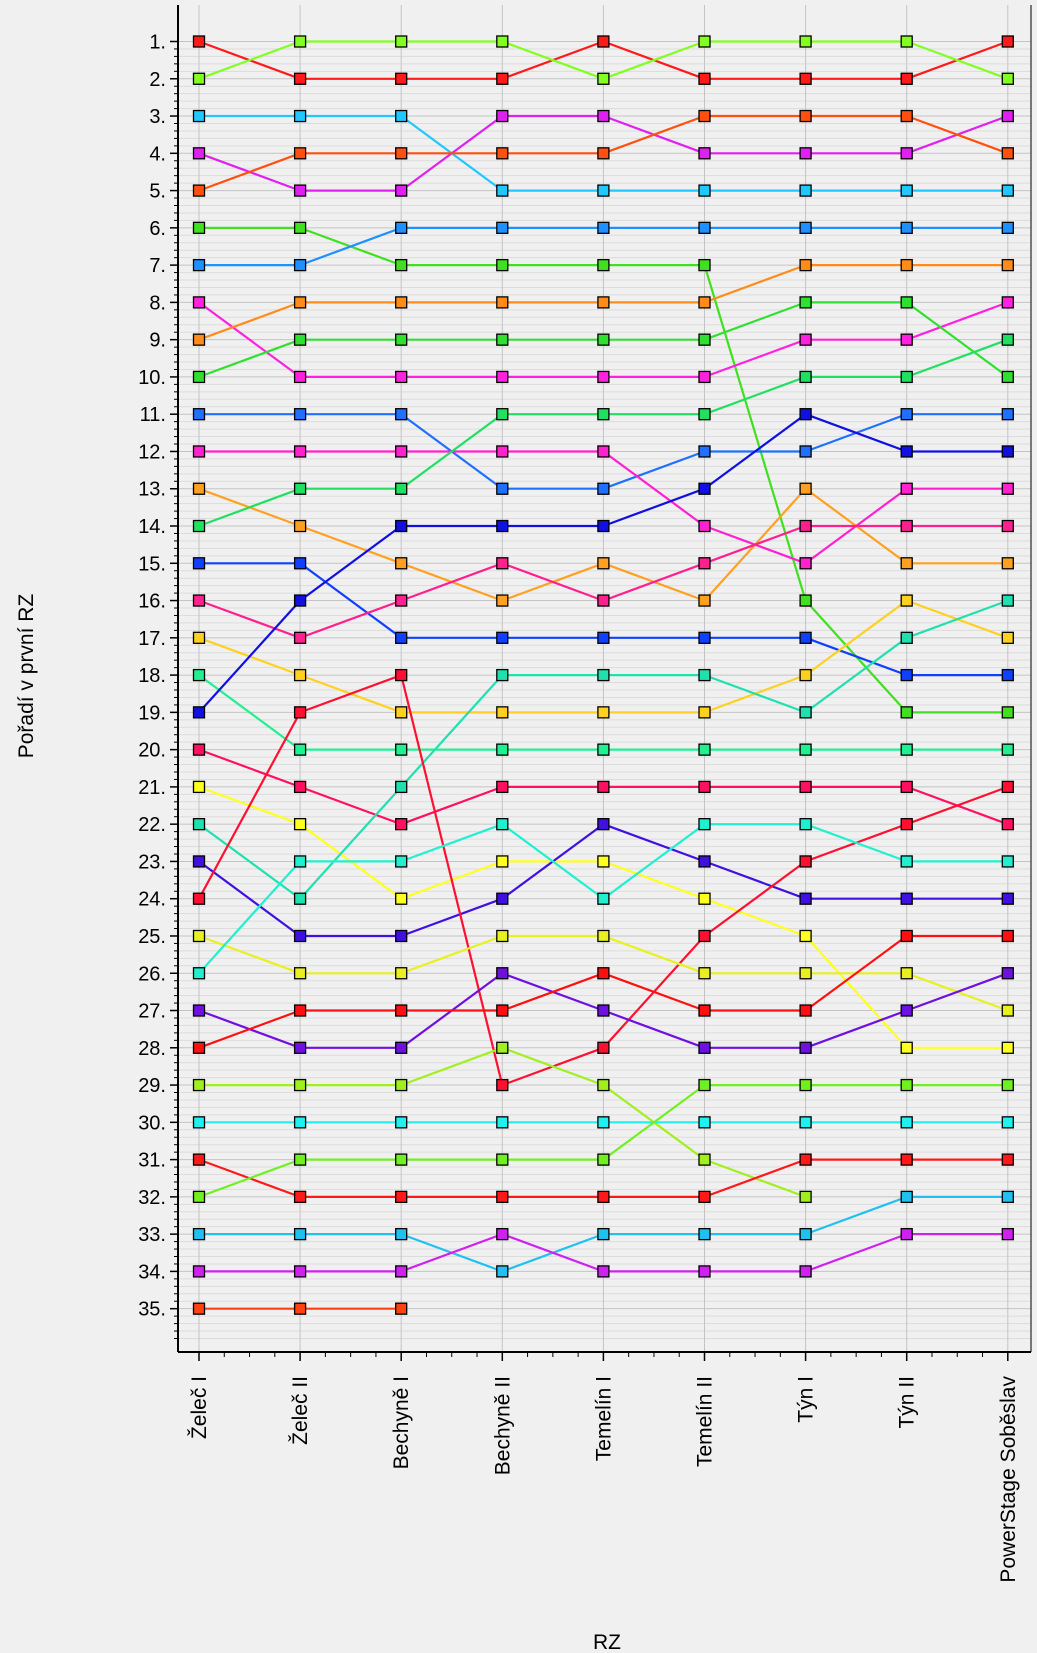 The height and width of the screenshot is (1653, 1037). What do you see at coordinates (157, 341) in the screenshot?
I see `y-tick-label: 9.` at bounding box center [157, 341].